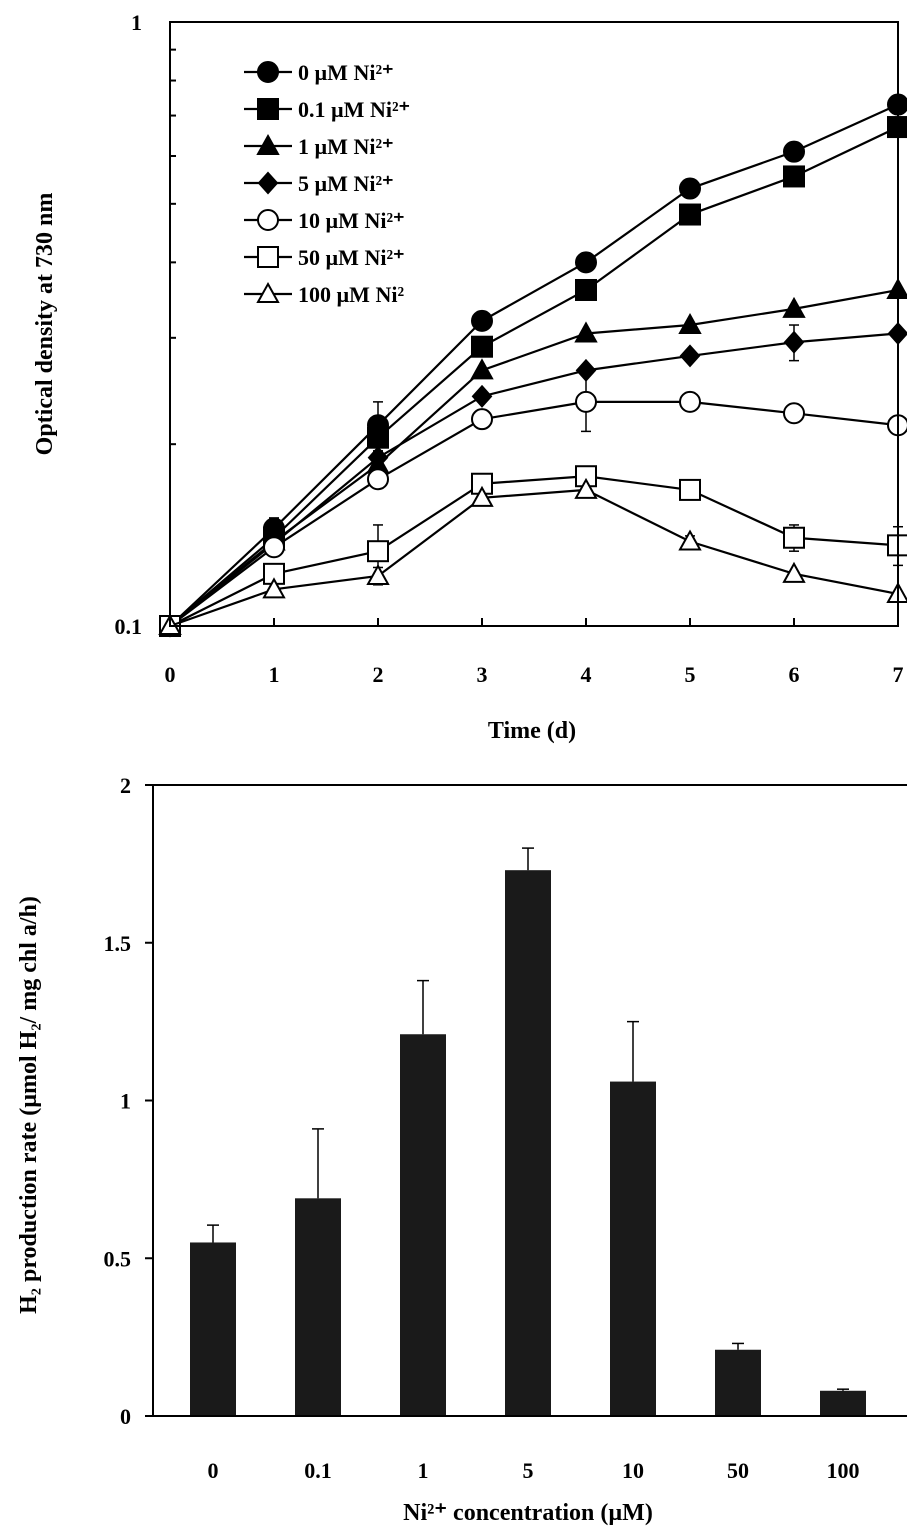 The width and height of the screenshot is (907, 1540). I want to click on line-chart-x-axis-title: Time (d), so click(532, 731).